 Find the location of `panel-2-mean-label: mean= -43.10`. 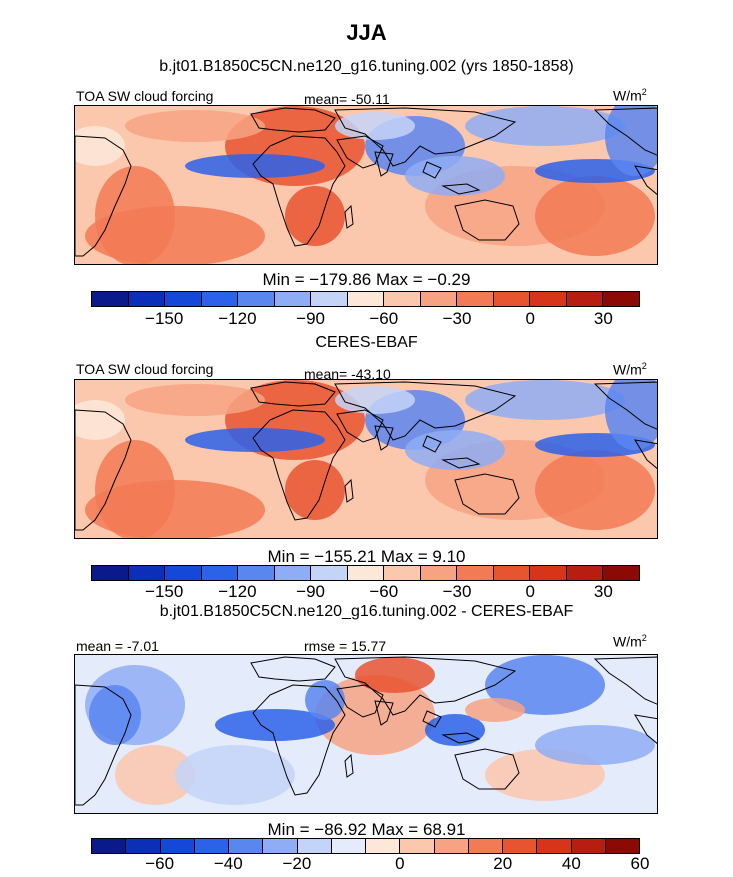

panel-2-mean-label: mean= -43.10 is located at coordinates (347, 374).